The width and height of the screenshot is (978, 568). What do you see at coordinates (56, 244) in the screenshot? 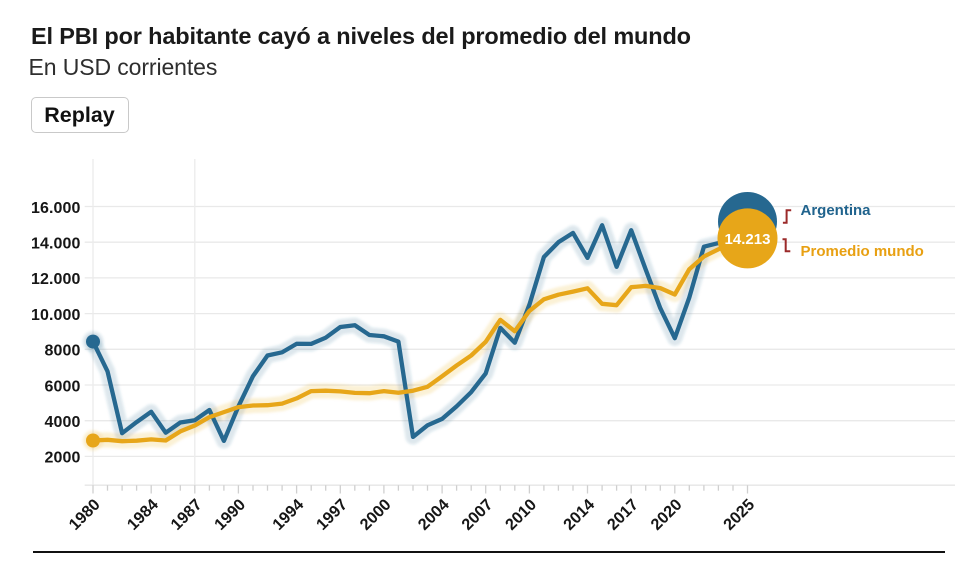
I see `svg-text: 14.000` at bounding box center [56, 244].